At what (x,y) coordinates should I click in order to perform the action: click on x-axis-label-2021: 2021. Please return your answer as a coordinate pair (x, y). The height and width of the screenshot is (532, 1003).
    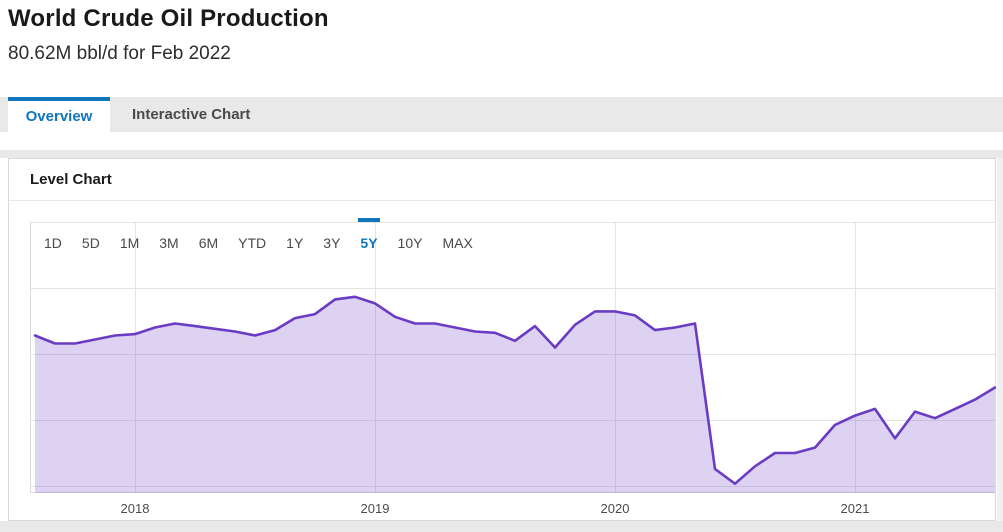
    Looking at the image, I should click on (855, 508).